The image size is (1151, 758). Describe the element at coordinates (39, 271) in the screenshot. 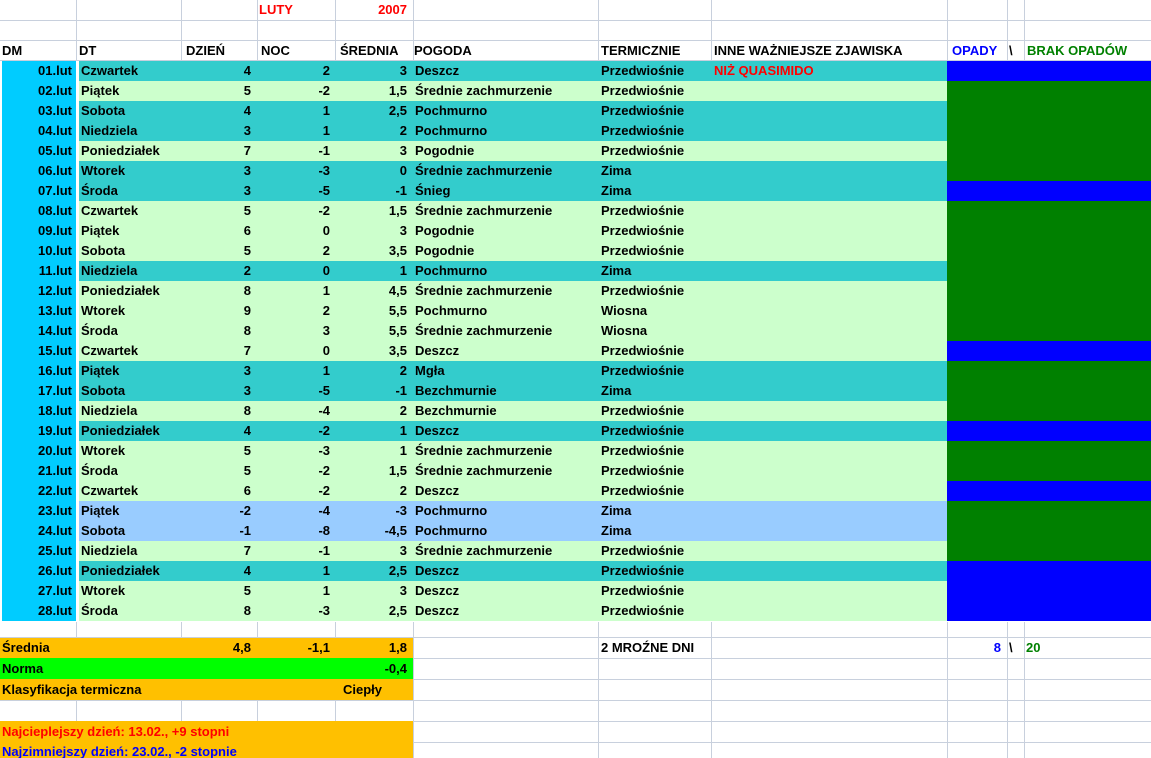

I see `cell-date: 11.lut` at that location.